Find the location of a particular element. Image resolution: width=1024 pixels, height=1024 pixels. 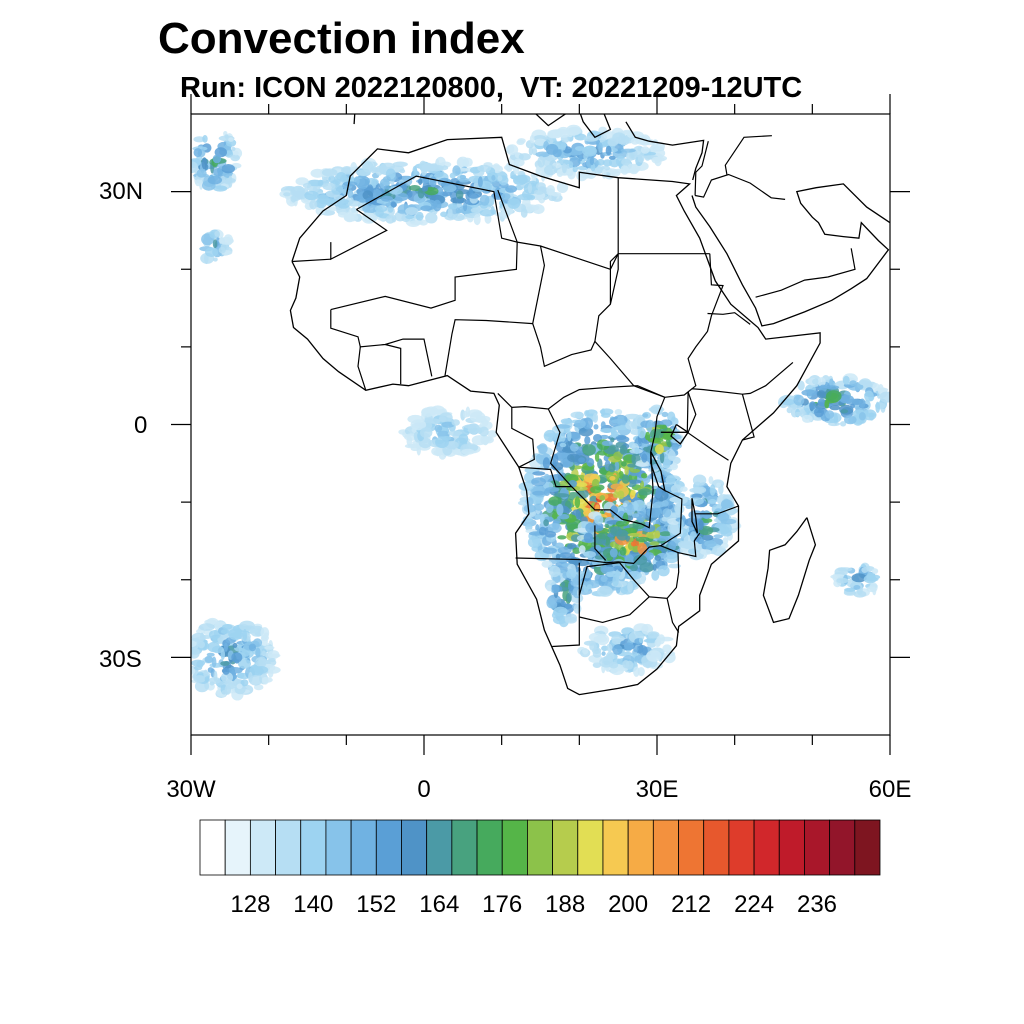

convection-tanzania is located at coordinates (704, 517).